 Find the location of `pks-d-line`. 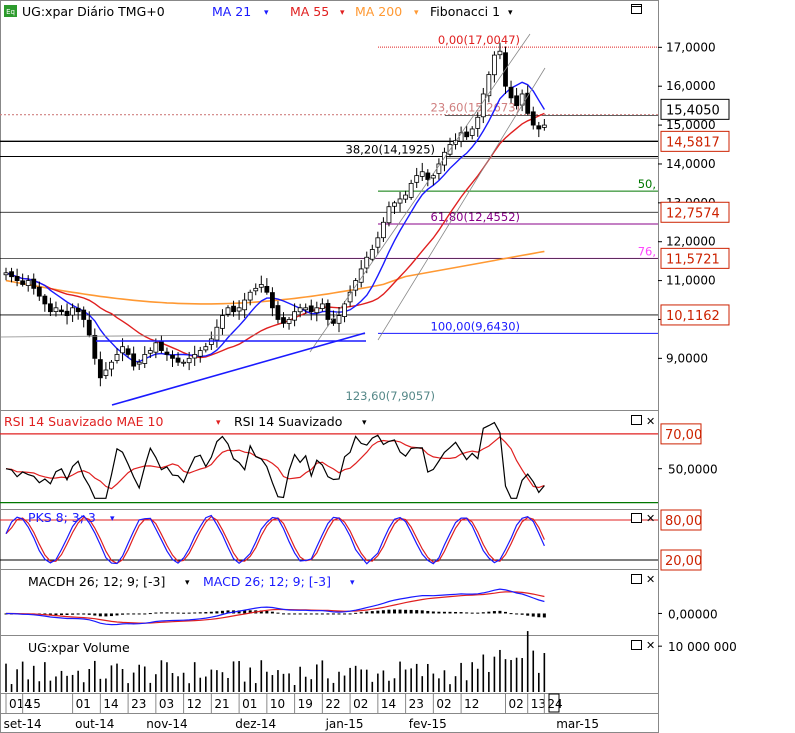

pks-d-line is located at coordinates (275, 539).